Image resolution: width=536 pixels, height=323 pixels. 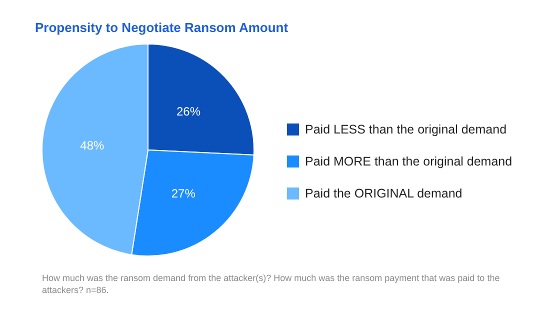 What do you see at coordinates (183, 193) in the screenshot?
I see `data-label: 27%` at bounding box center [183, 193].